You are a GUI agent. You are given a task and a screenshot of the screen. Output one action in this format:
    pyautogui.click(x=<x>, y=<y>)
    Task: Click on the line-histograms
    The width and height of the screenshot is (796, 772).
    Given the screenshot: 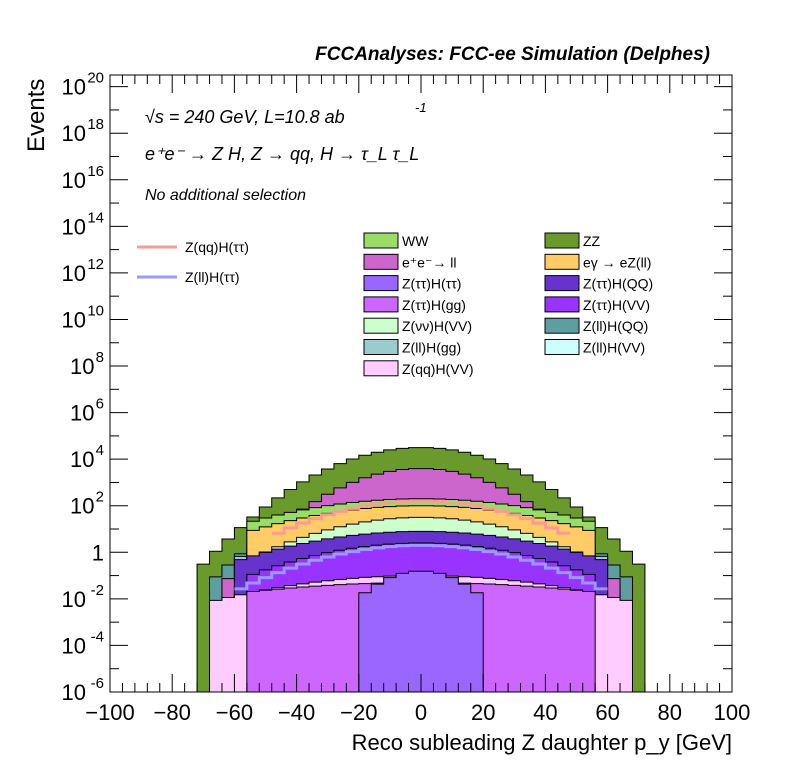 What is the action you would take?
    pyautogui.click(x=421, y=545)
    